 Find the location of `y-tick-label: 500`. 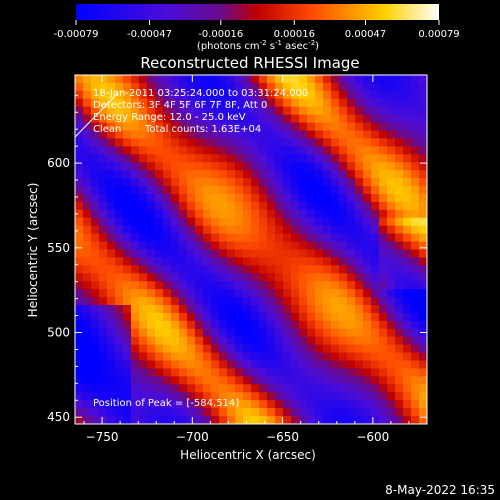

y-tick-label: 500 is located at coordinates (58, 333).